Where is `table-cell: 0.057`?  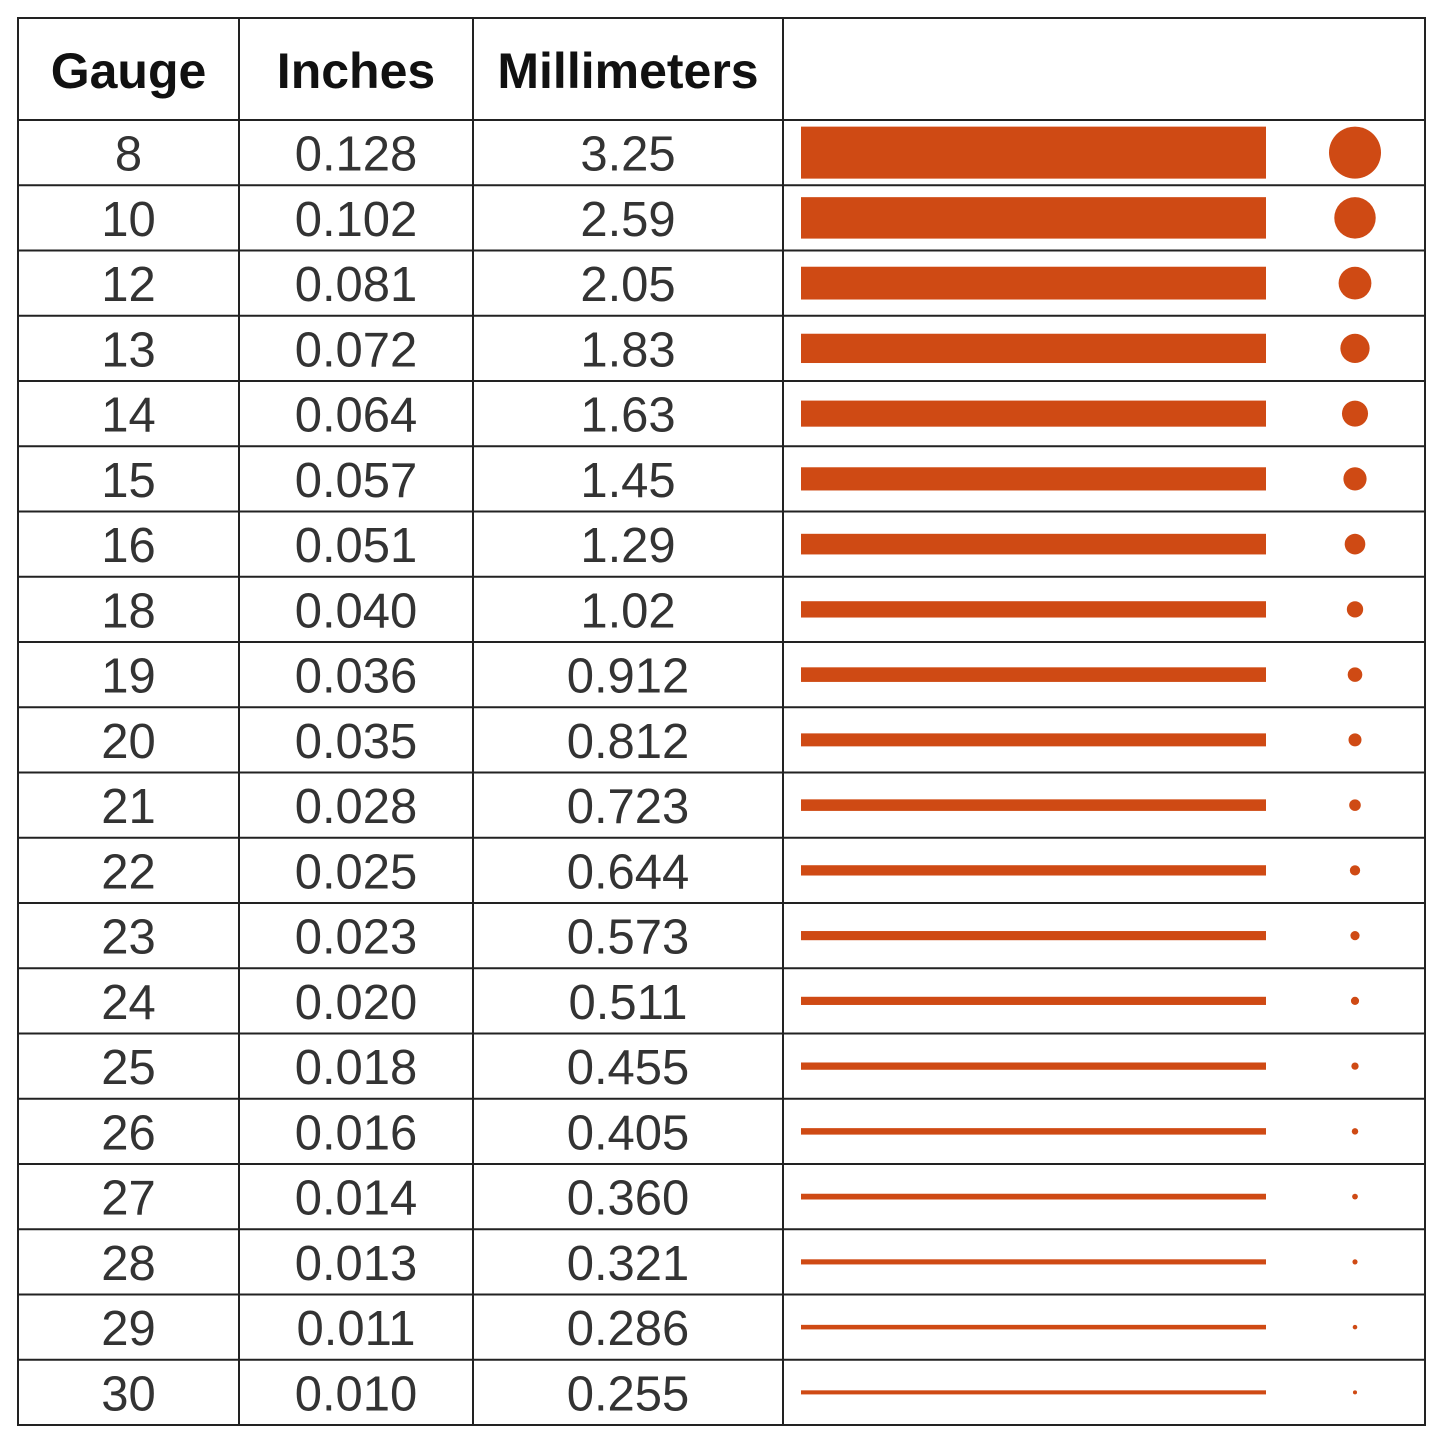
table-cell: 0.057 is located at coordinates (356, 481).